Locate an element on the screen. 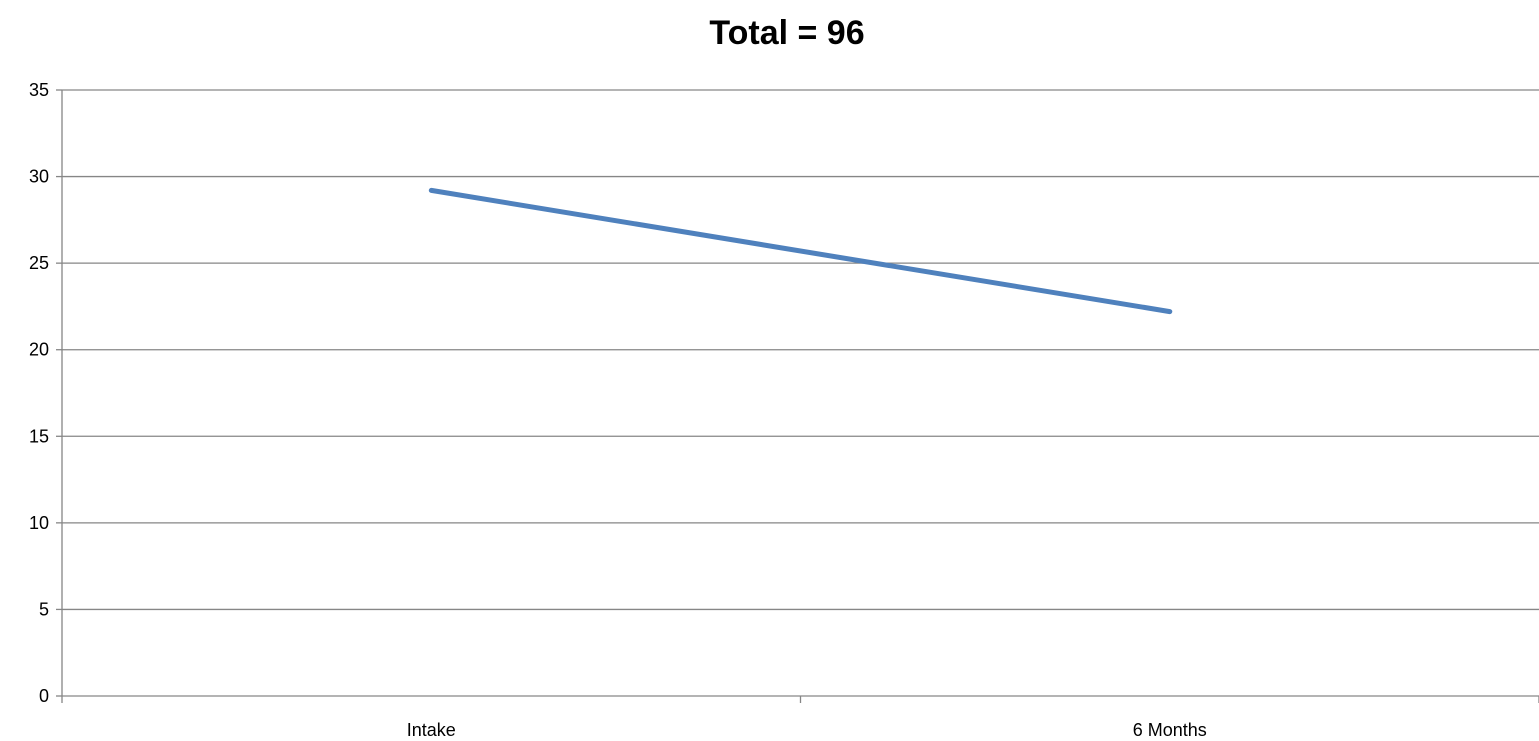 Image resolution: width=1539 pixels, height=741 pixels. y-tick-label: 0 is located at coordinates (44, 696).